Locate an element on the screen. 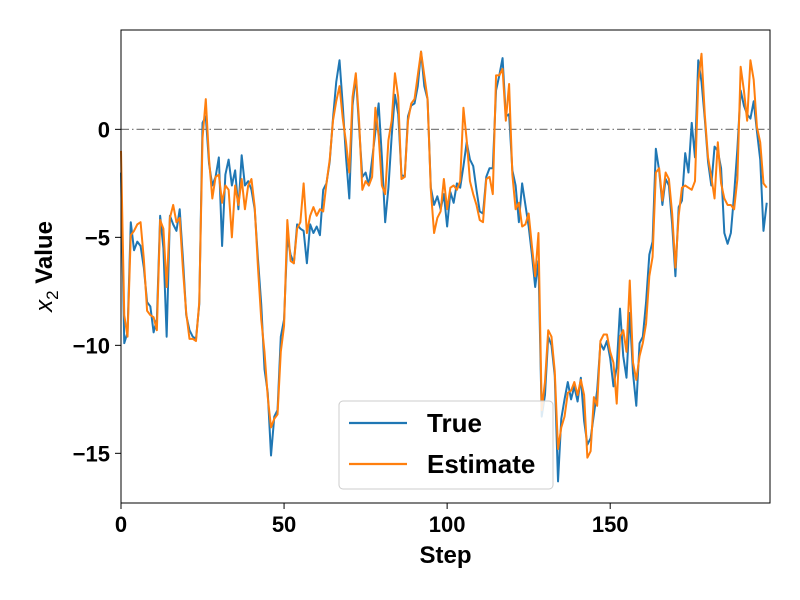 This screenshot has height=600, width=800. y-tick-label: 0 is located at coordinates (104, 129).